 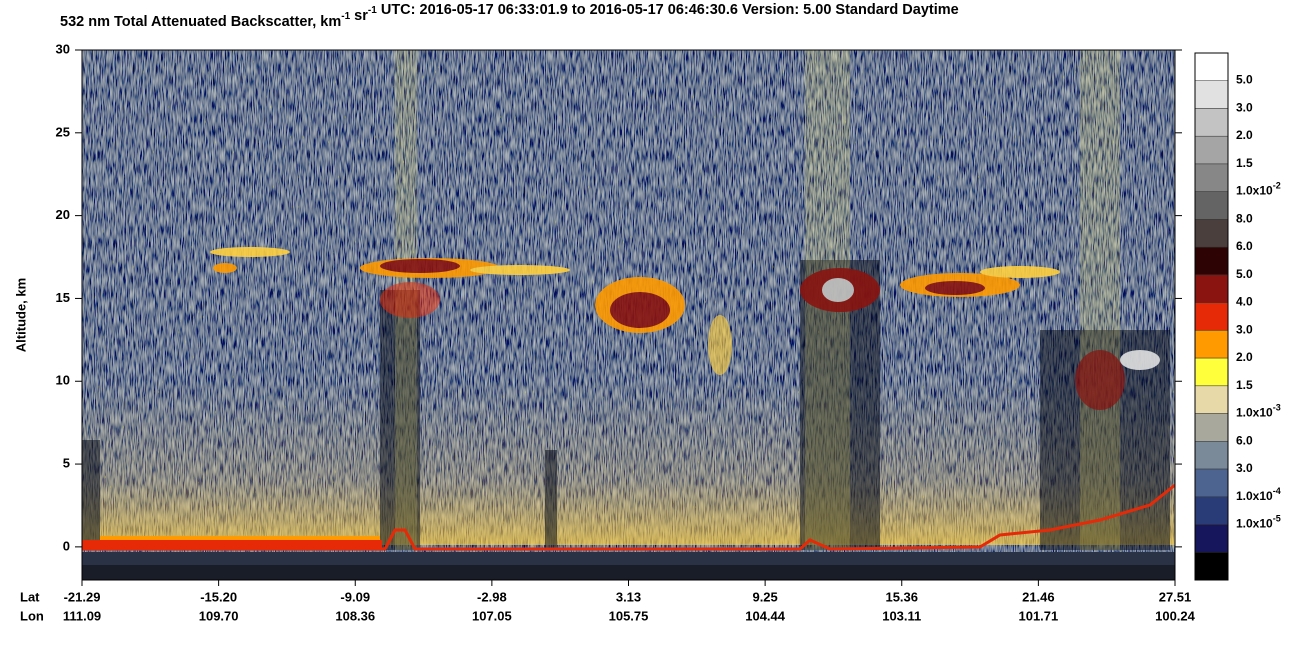 I want to click on lat-label: 9.25, so click(x=764, y=596).